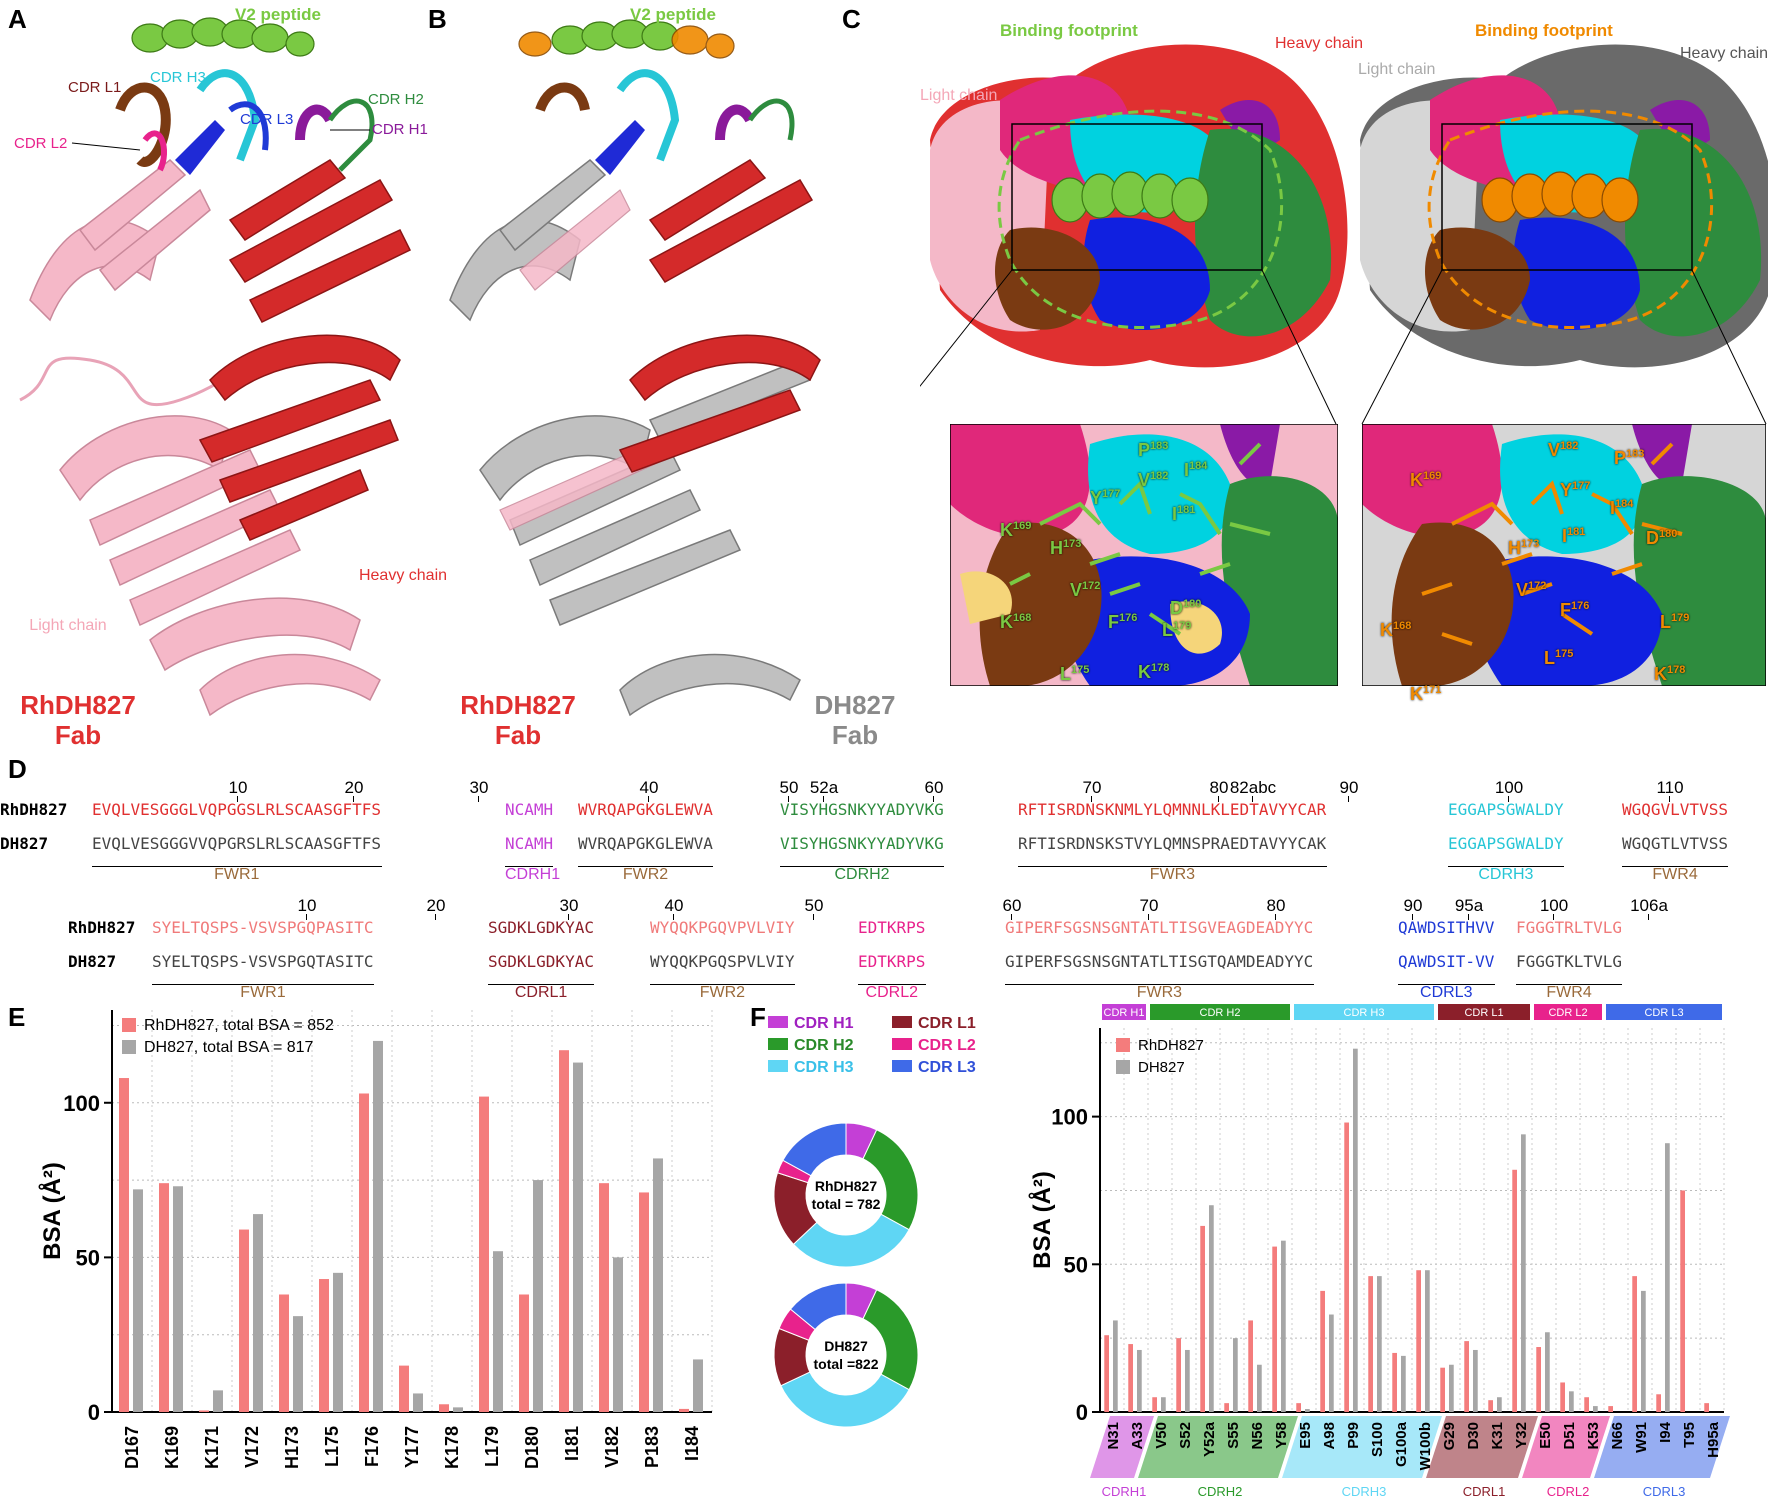  What do you see at coordinates (1276, 905) in the screenshot?
I see `tick-label: 80` at bounding box center [1276, 905].